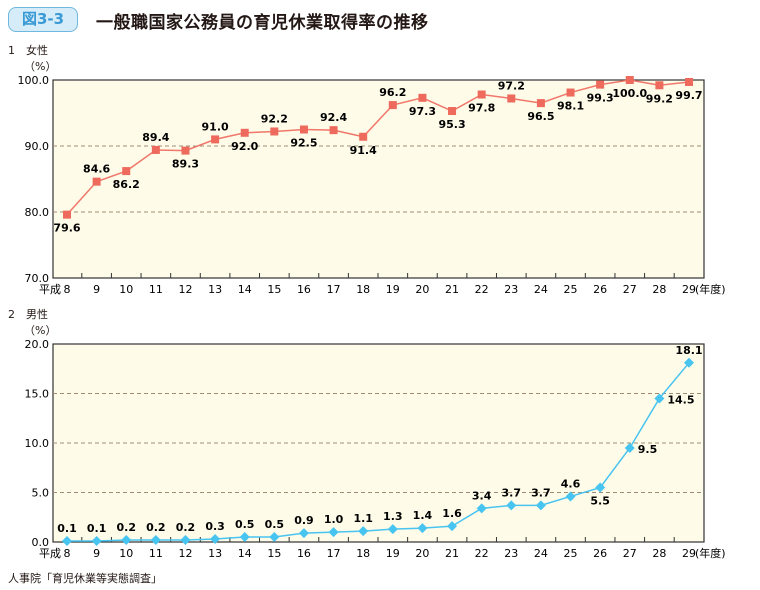 This screenshot has height=590, width=760. What do you see at coordinates (185, 164) in the screenshot?
I see `data-label: 89.3` at bounding box center [185, 164].